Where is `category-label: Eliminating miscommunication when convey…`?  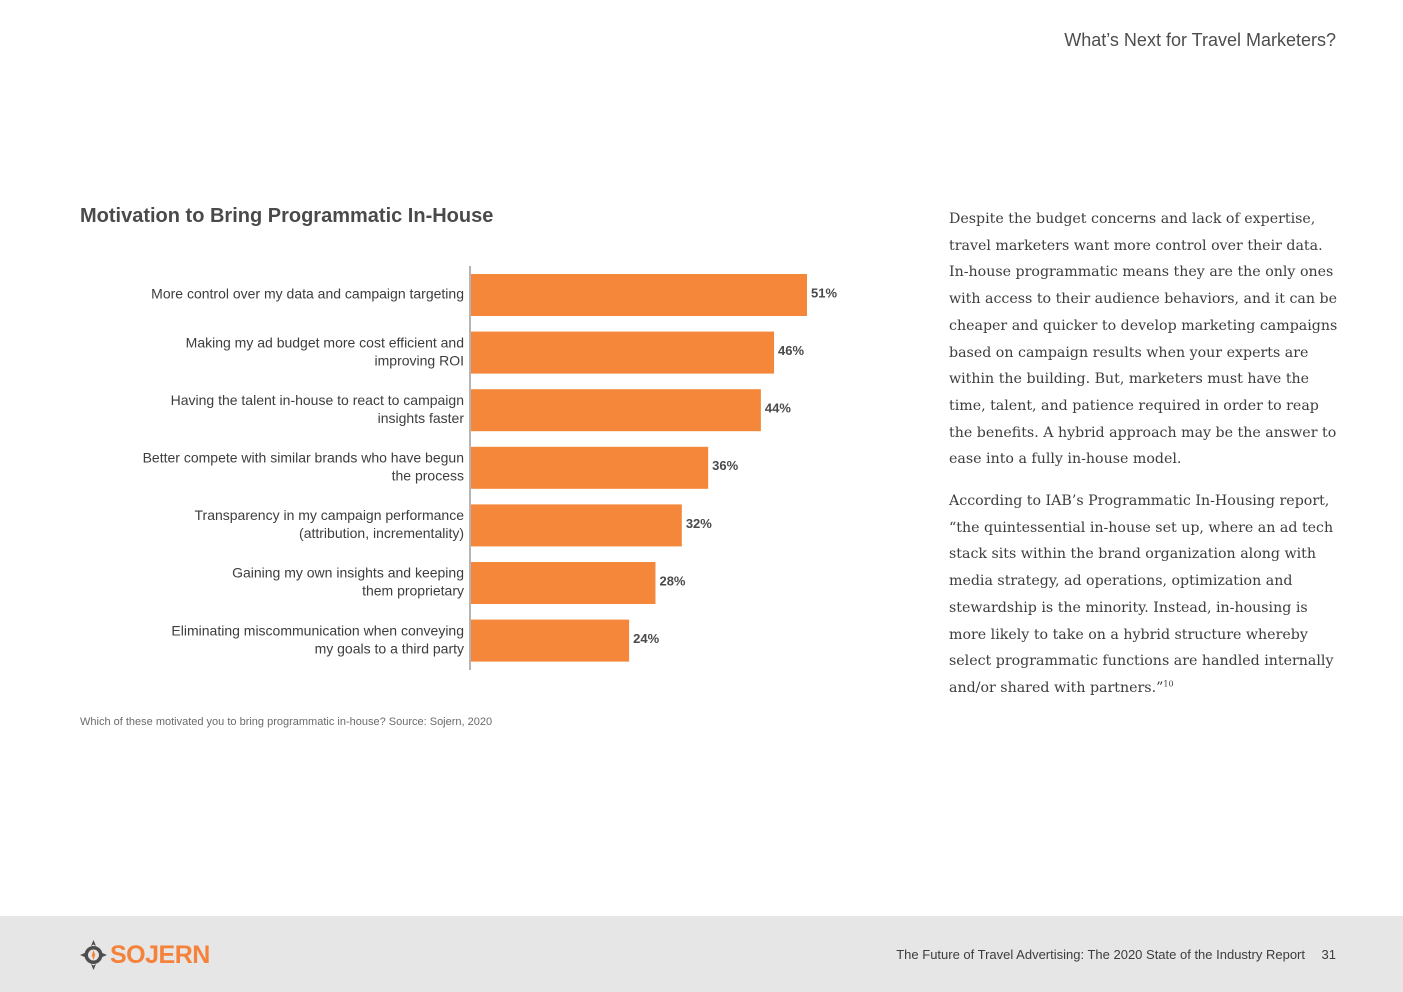
category-label: Eliminating miscommunication when convey… is located at coordinates (317, 639).